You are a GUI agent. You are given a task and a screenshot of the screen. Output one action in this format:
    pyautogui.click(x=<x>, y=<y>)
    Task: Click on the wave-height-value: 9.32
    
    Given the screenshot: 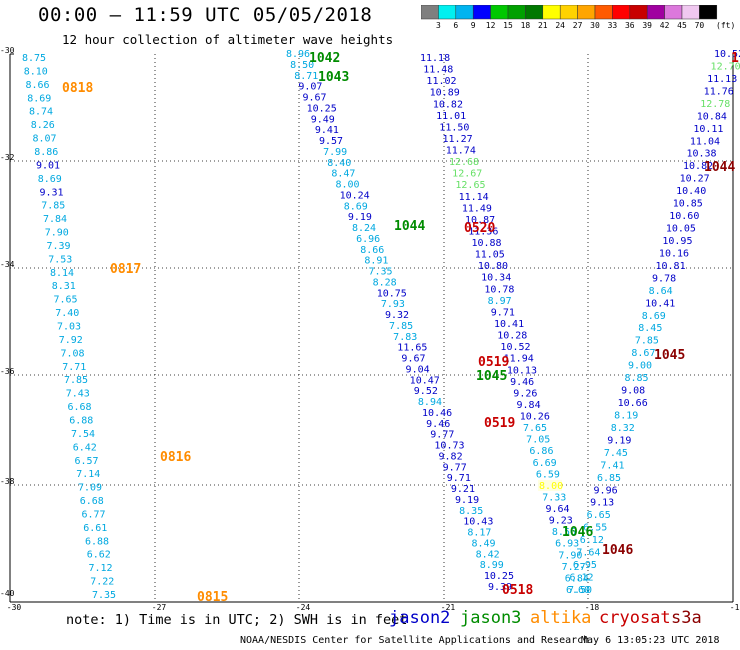 What is the action you would take?
    pyautogui.click(x=397, y=315)
    